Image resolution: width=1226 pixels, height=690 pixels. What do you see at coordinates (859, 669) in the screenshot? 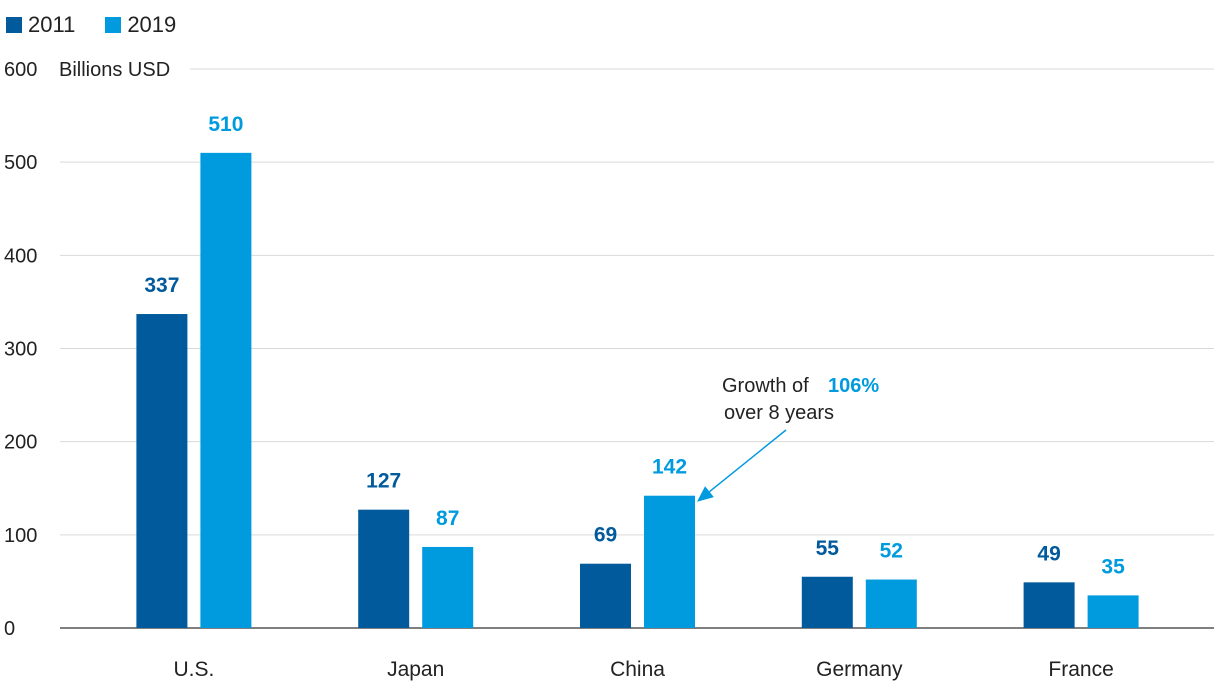
I see `x-tick-label-germany: Germany` at bounding box center [859, 669].